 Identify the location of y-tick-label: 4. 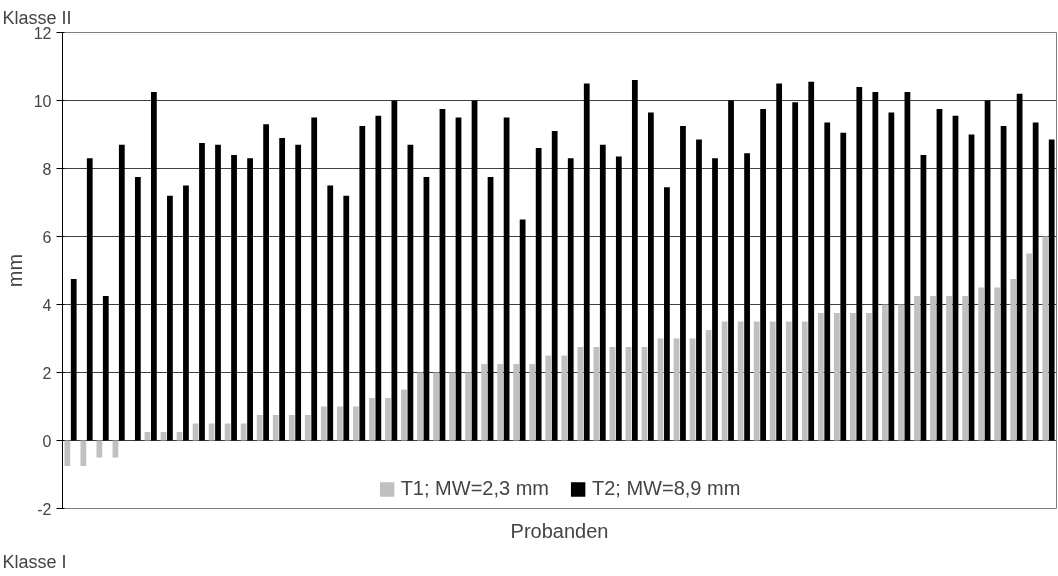
(47, 305).